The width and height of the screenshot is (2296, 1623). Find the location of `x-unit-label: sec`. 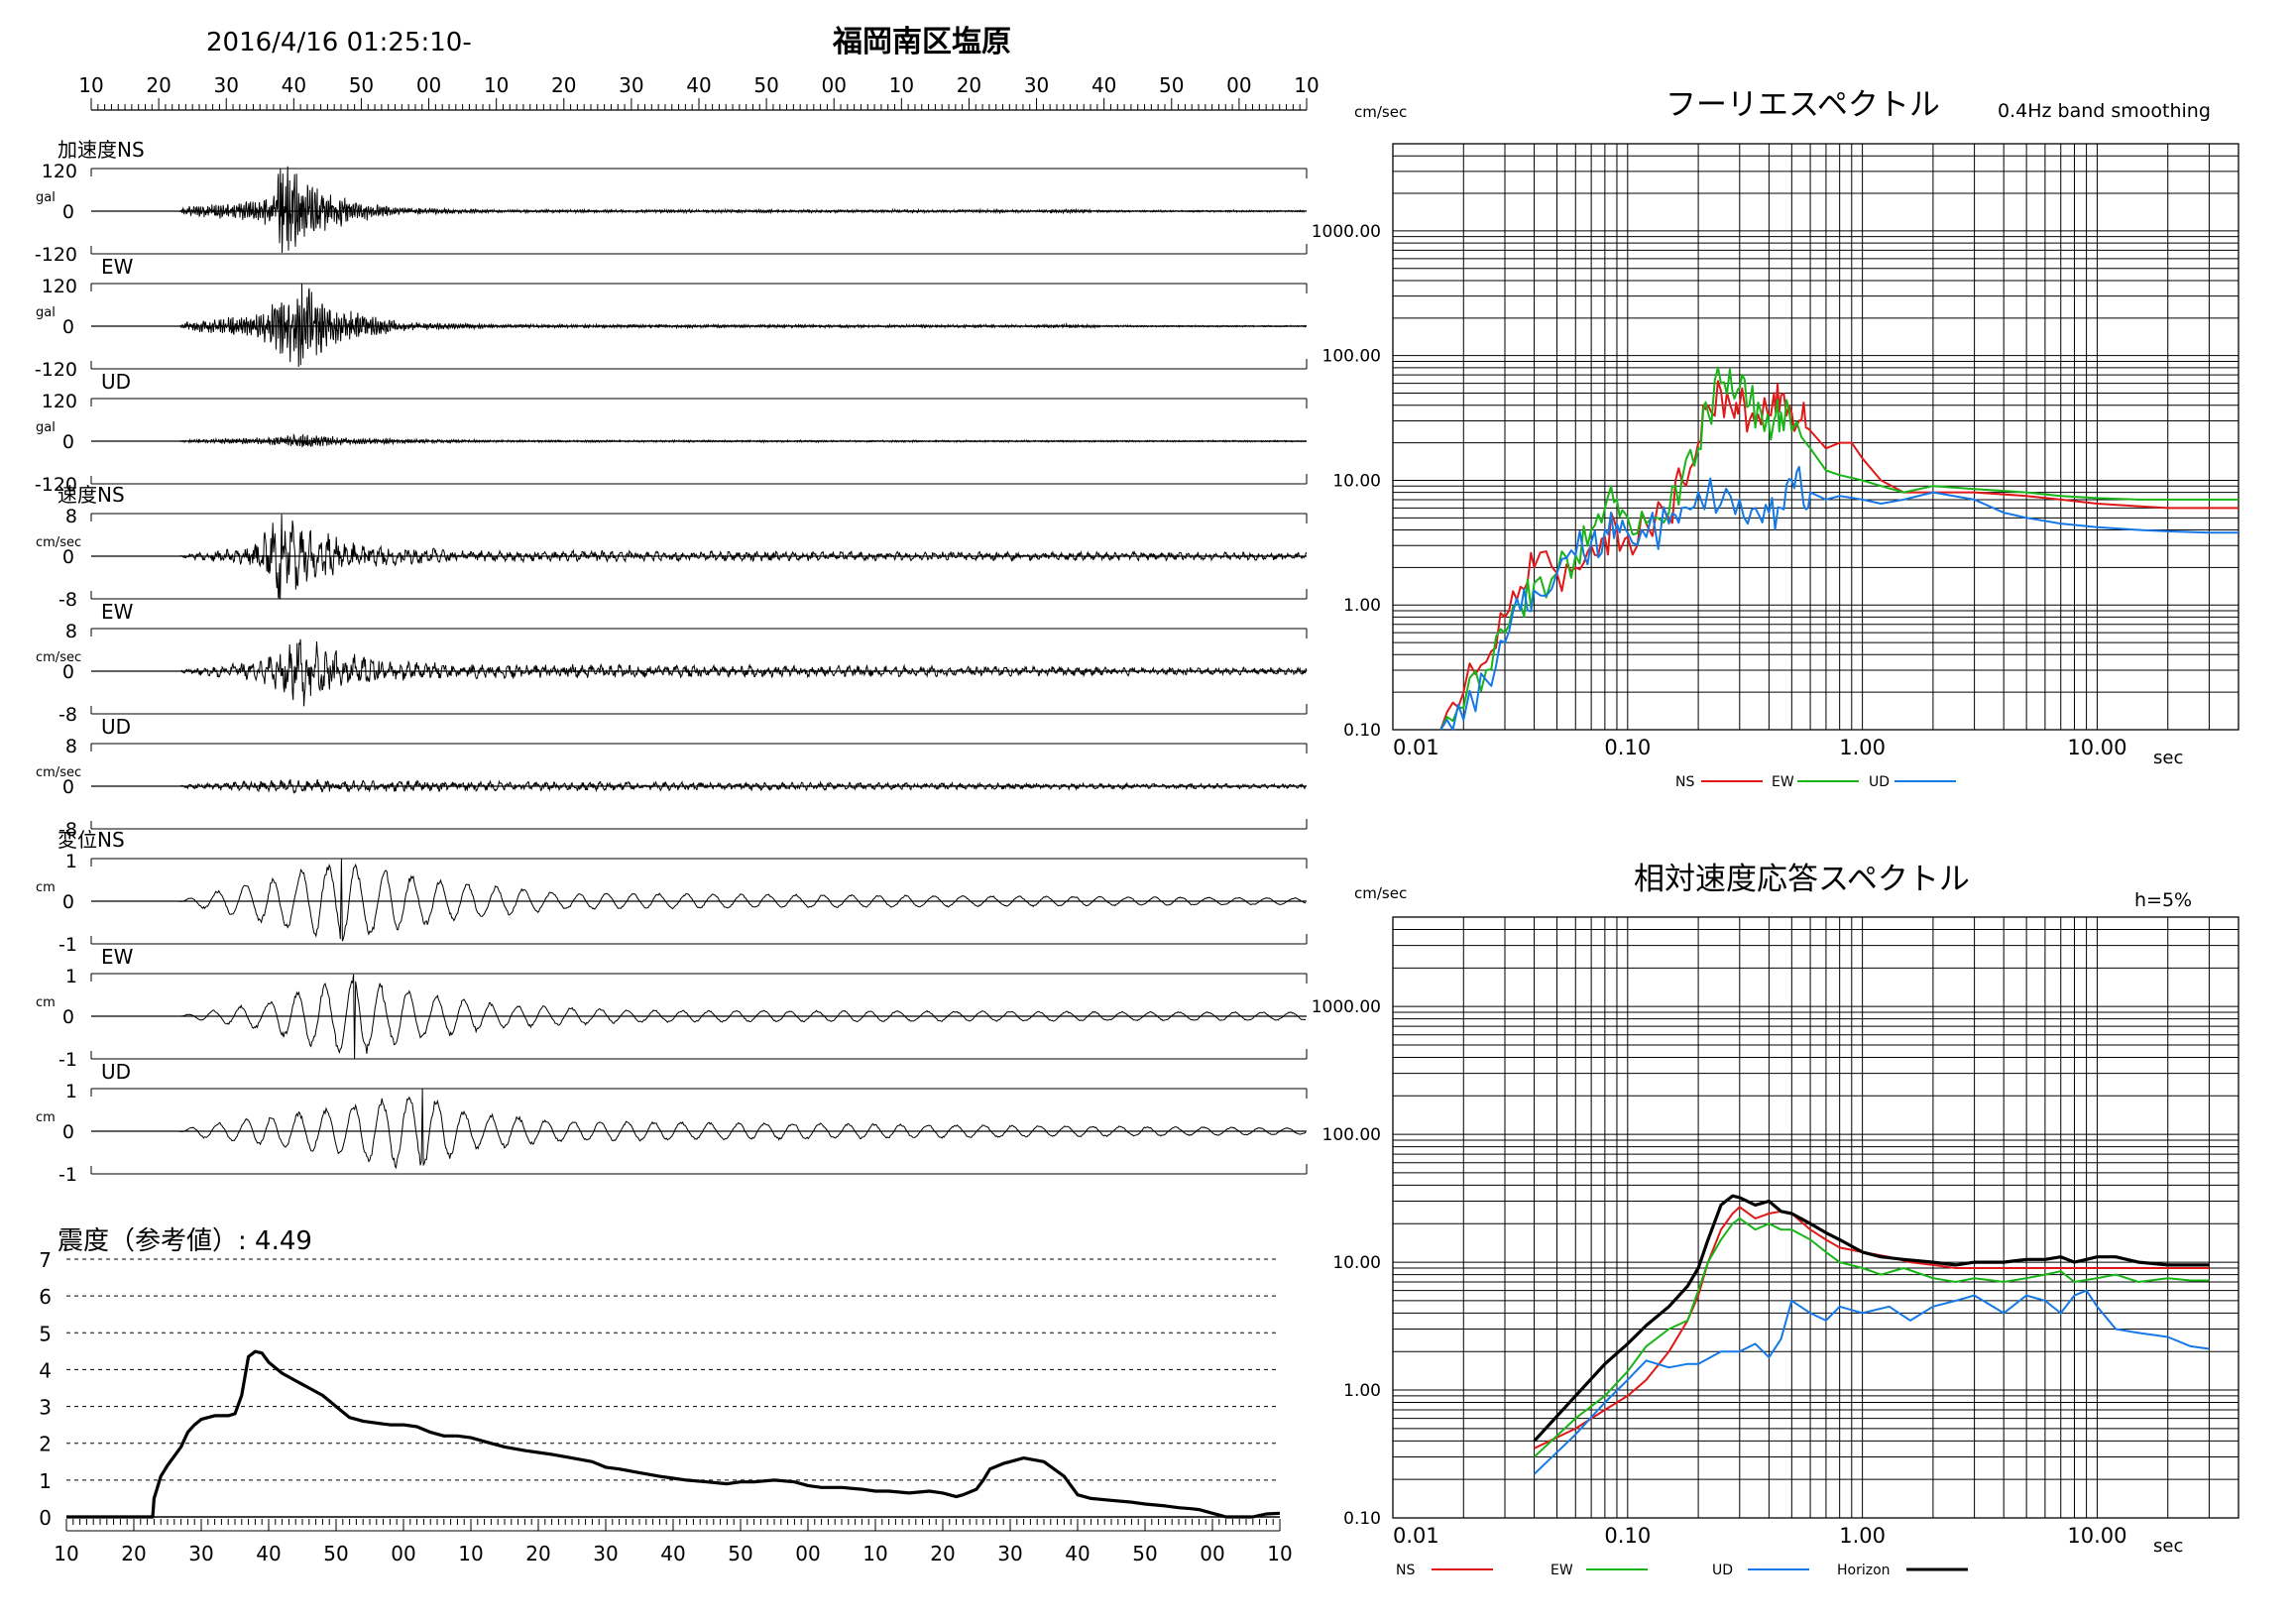

x-unit-label: sec is located at coordinates (2168, 1546).